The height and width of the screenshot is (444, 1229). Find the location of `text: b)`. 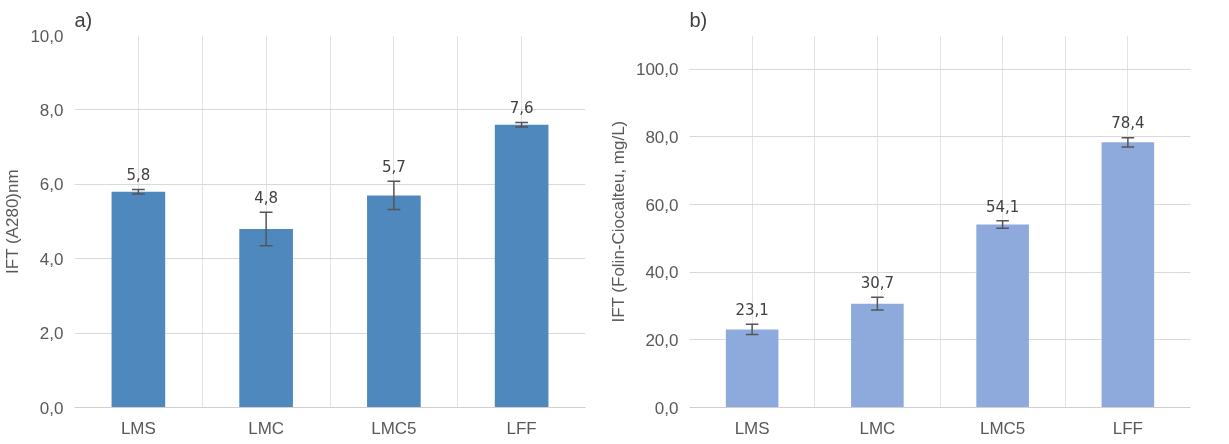

text: b) is located at coordinates (698, 19).